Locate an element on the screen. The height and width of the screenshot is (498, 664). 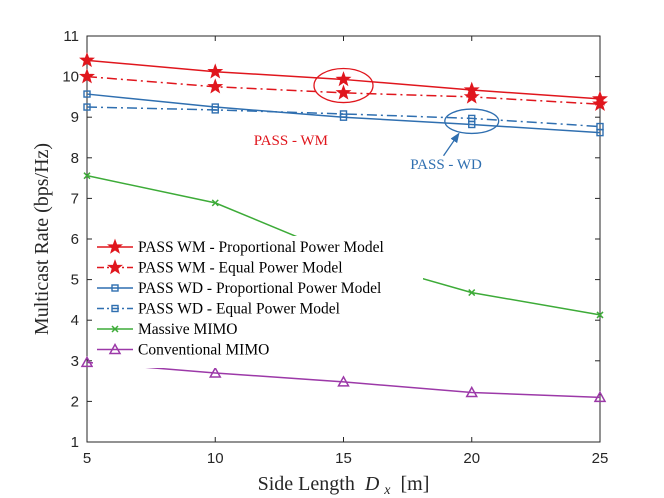
x-tick-label: 10 is located at coordinates (215, 458).